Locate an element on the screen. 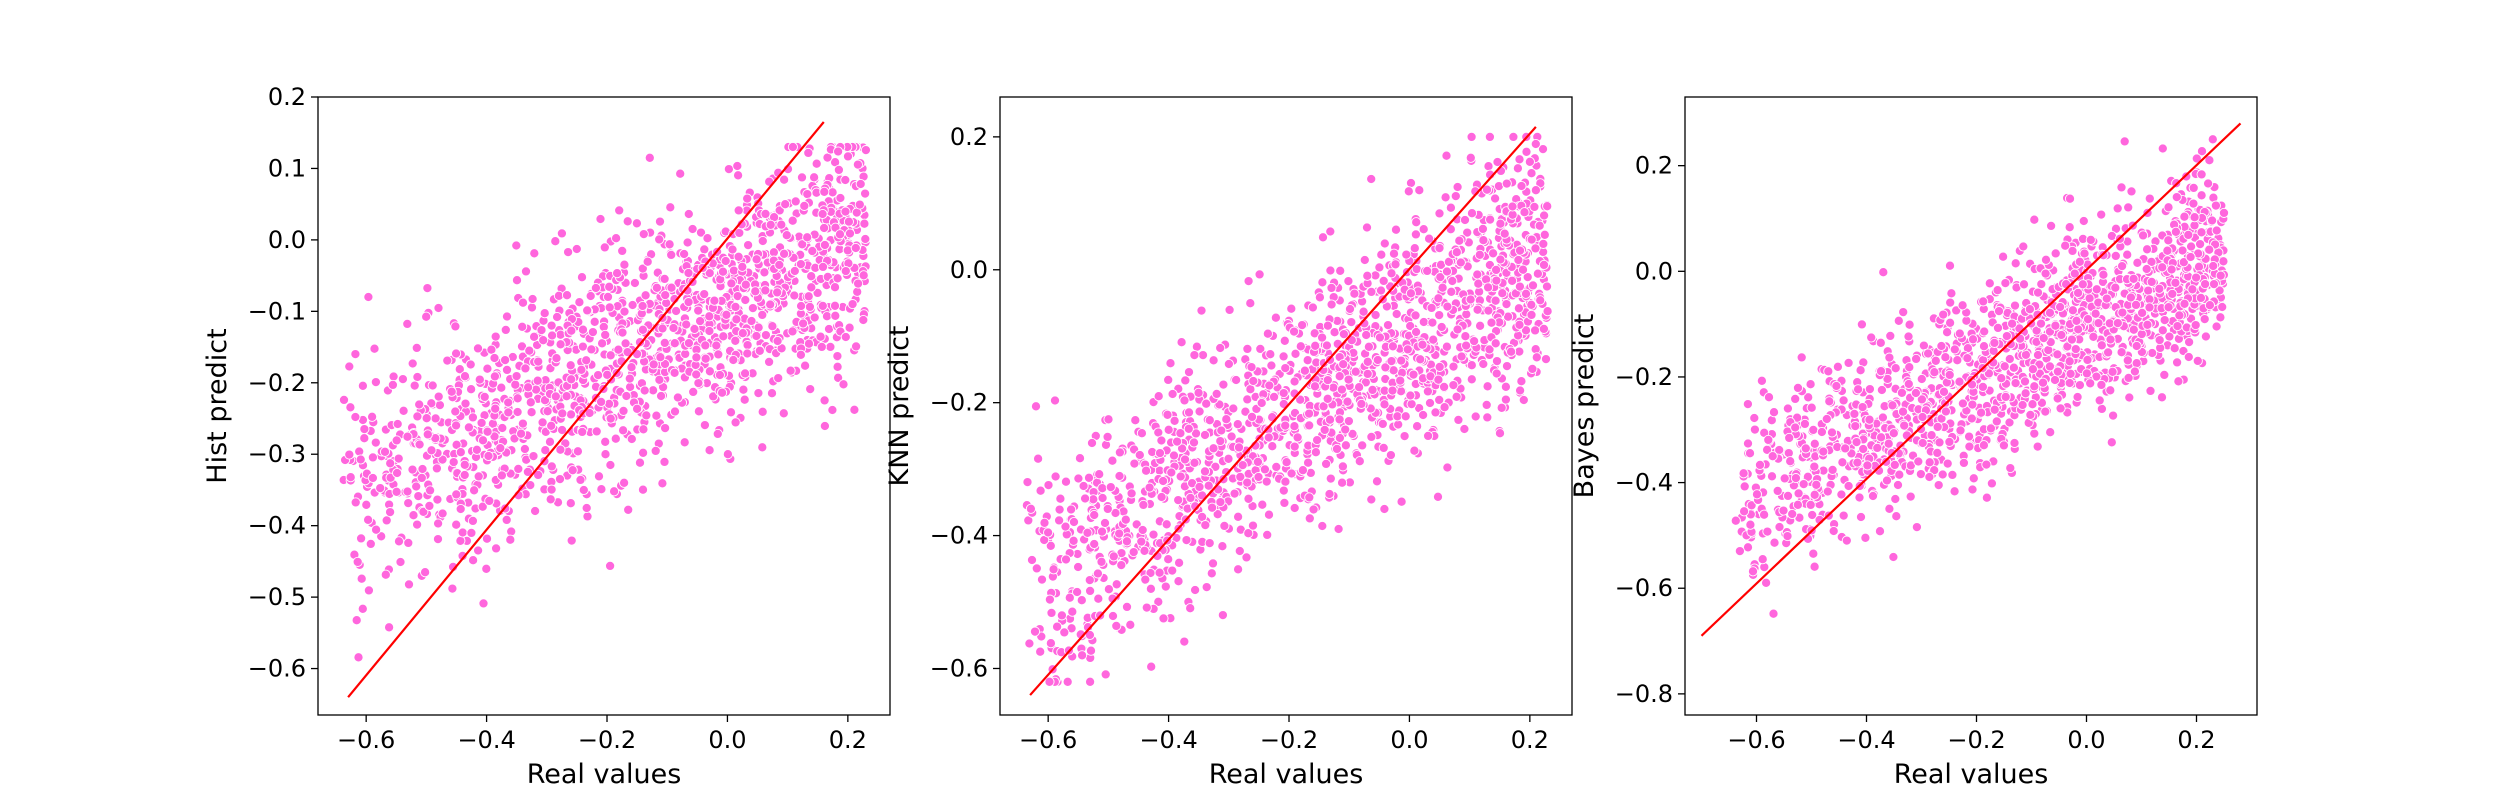 This screenshot has width=2500, height=800. y-tick-label: −0.6 is located at coordinates (277, 669).